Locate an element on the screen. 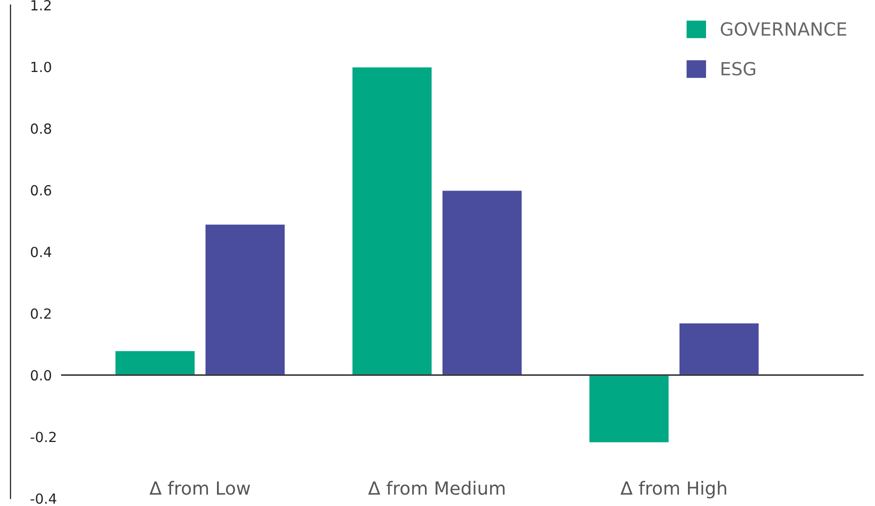  y-tick-label: -0.4 is located at coordinates (43, 498).